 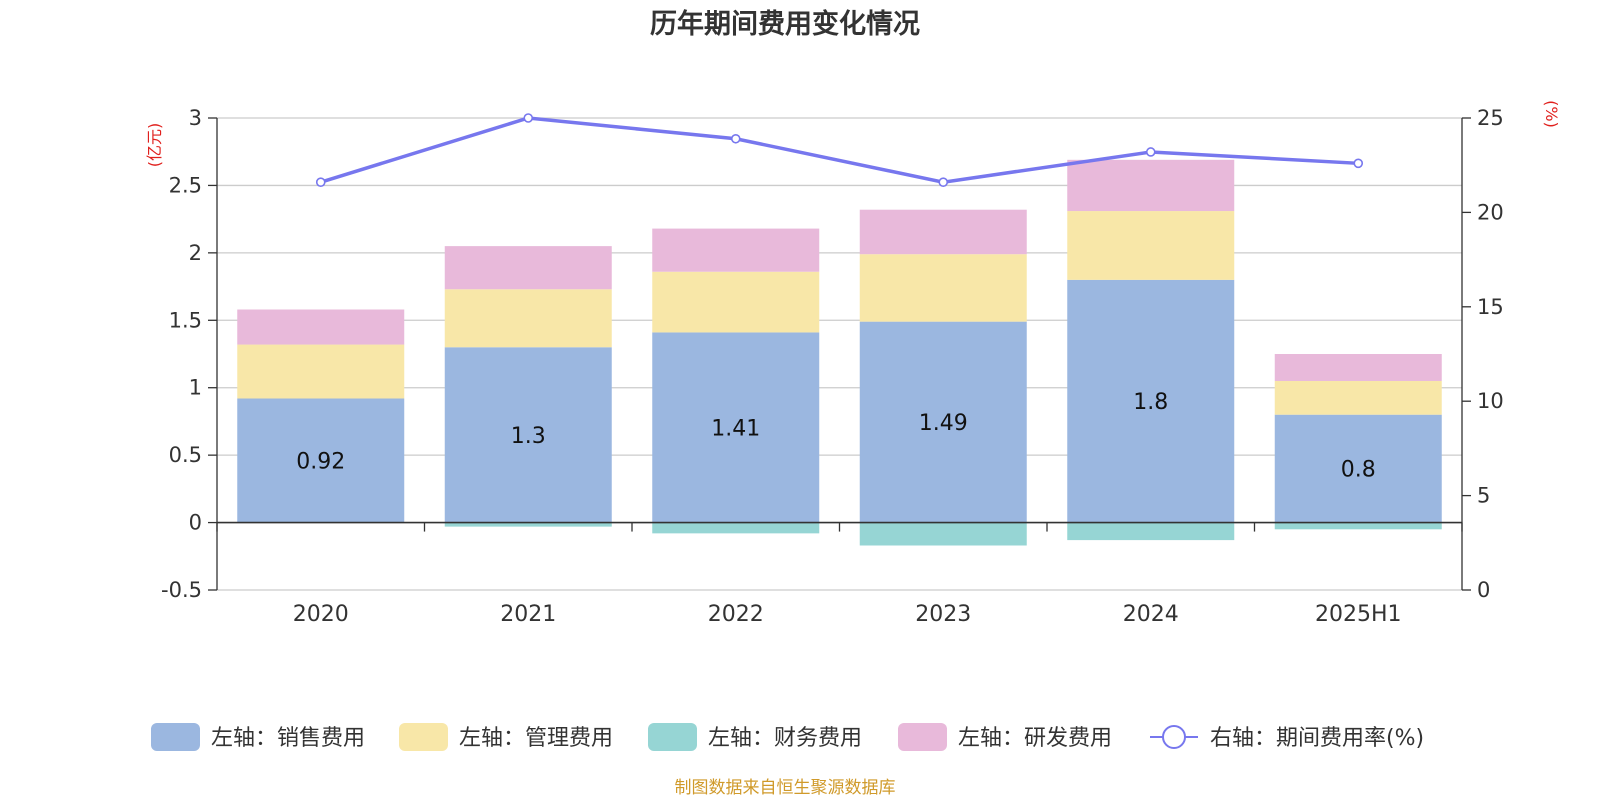 What do you see at coordinates (195, 388) in the screenshot?
I see `left-tick-label: 1` at bounding box center [195, 388].